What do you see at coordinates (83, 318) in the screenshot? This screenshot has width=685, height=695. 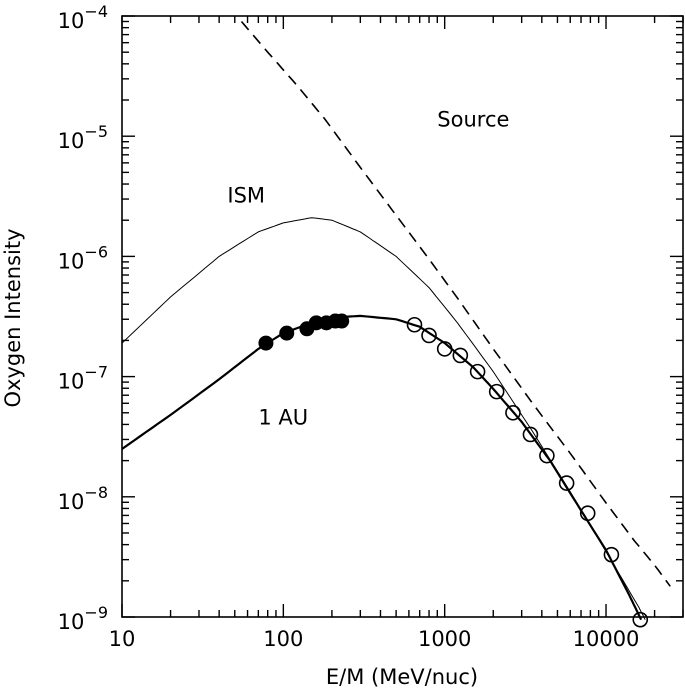 I see `y-tick-labels: 10⁻⁴ 10⁻⁵ 10⁻⁶ 10⁻⁷ 10⁻⁸ 10⁻⁹` at bounding box center [83, 318].